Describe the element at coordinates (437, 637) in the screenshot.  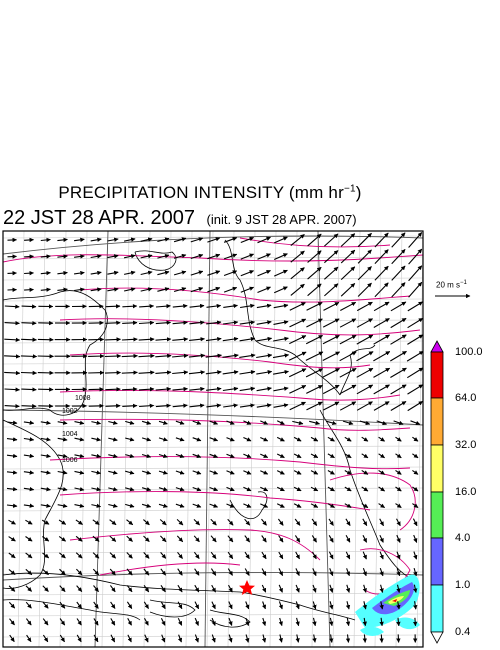
I see `colorbar-bottom-triangle` at that location.